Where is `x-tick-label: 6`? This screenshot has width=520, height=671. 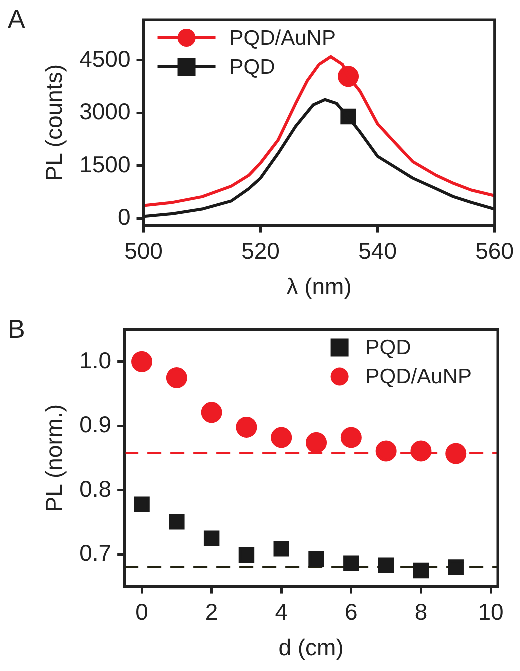
x-tick-label: 6 is located at coordinates (351, 611).